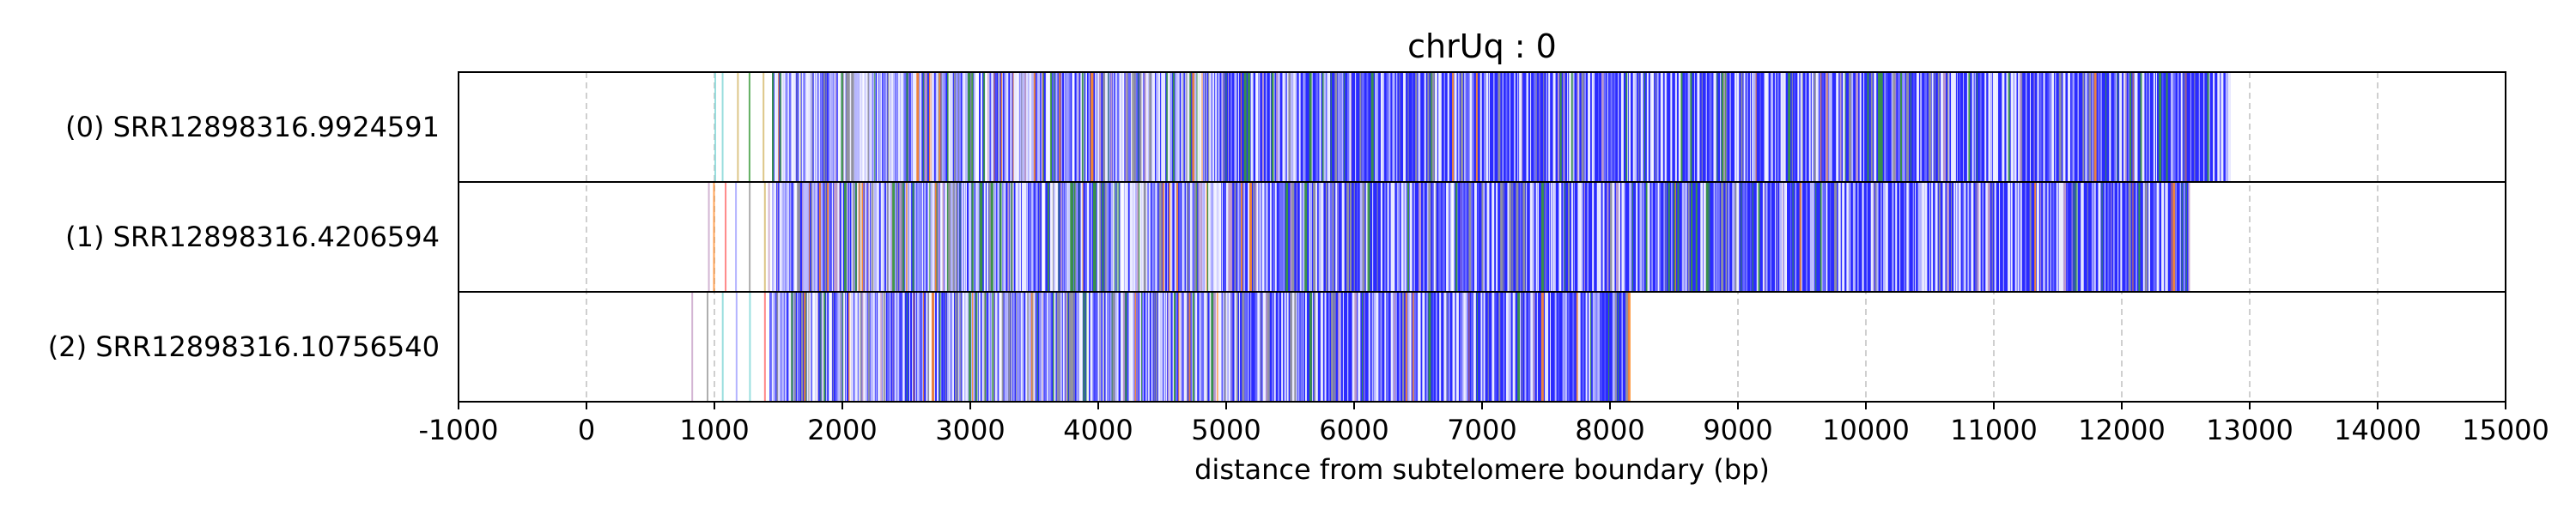 This screenshot has height=515, width=2576. I want to click on x-tick-label: 12000, so click(2122, 430).